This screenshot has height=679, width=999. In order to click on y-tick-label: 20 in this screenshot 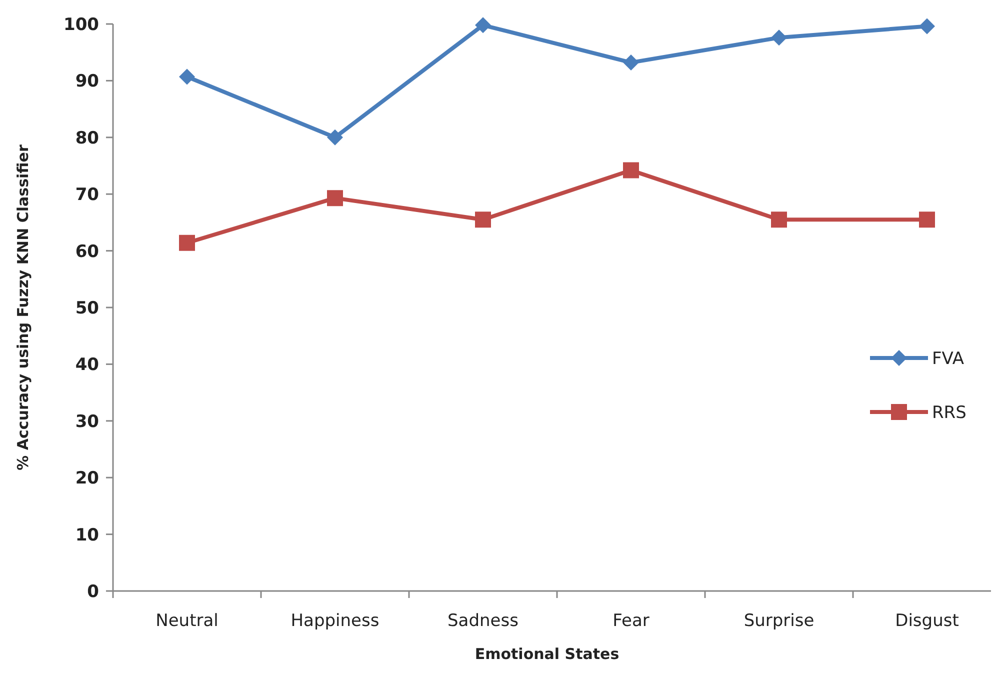, I will do `click(87, 478)`.